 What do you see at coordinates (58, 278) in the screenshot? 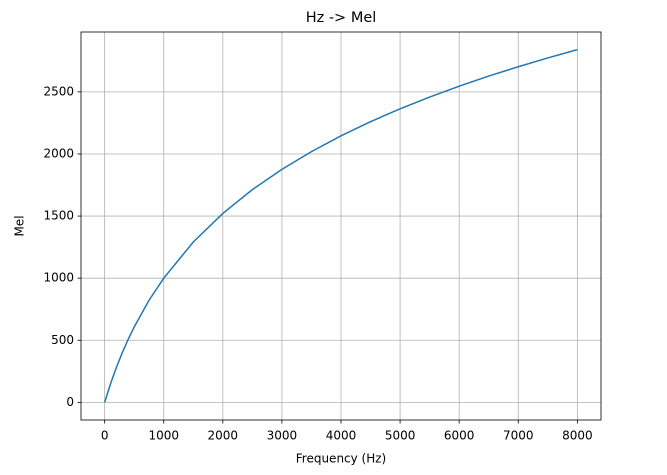
I see `y-tick-label: 1000` at bounding box center [58, 278].